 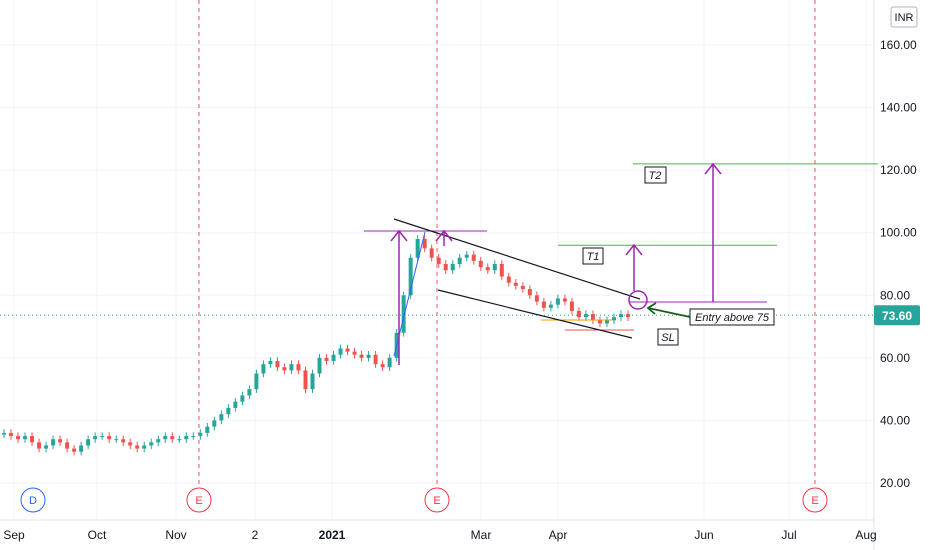 I want to click on sl-label: SL, so click(x=667, y=338).